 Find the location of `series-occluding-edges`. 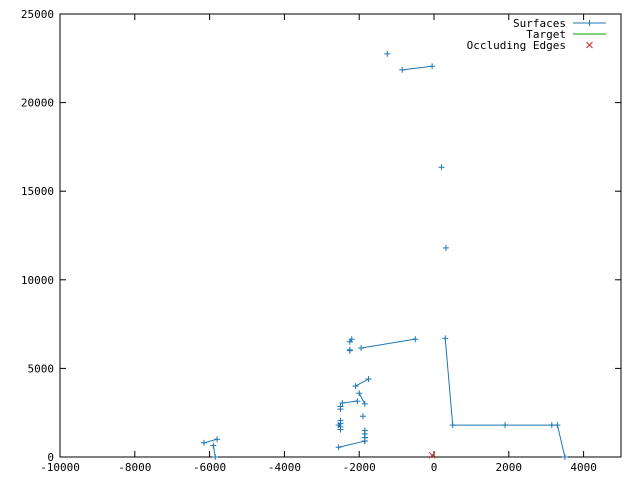

series-occluding-edges is located at coordinates (432, 455).